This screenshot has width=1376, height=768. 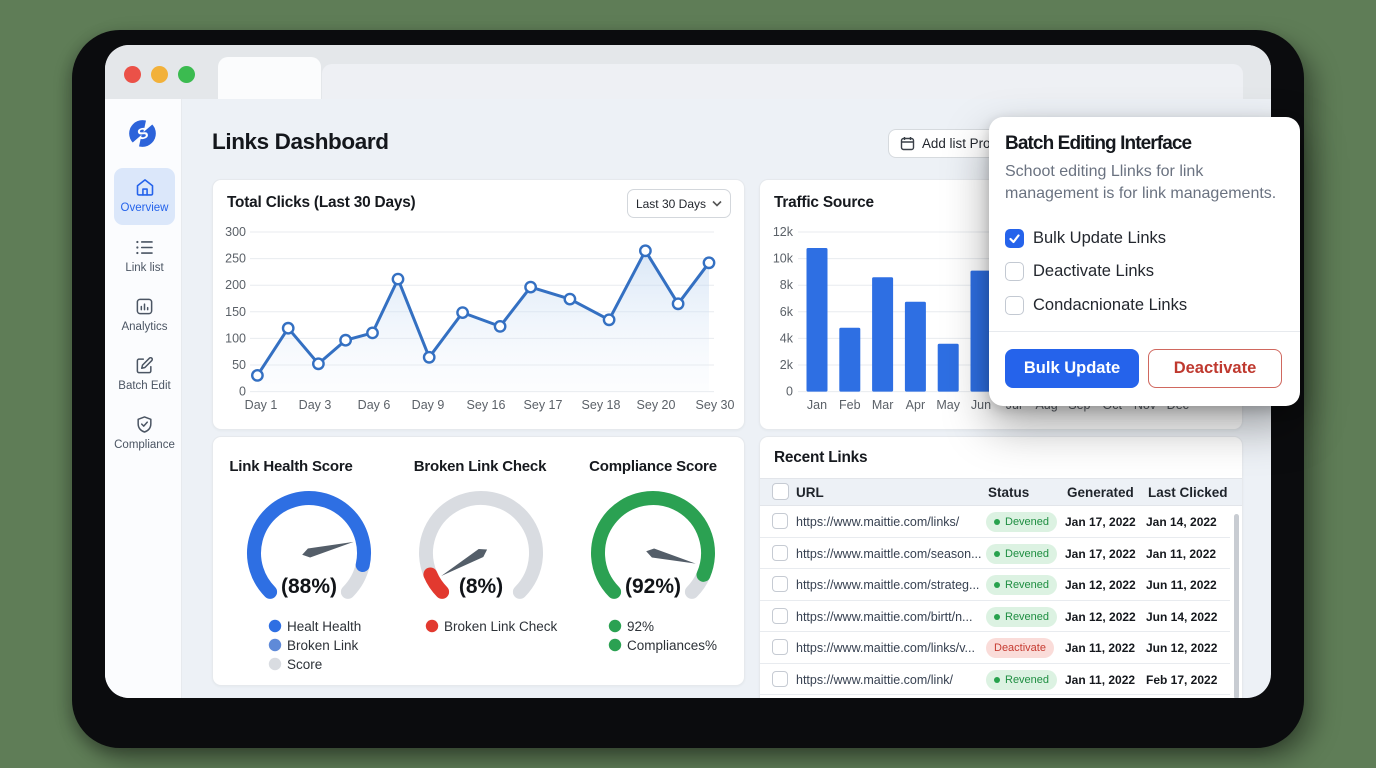 What do you see at coordinates (640, 626) in the screenshot?
I see `svg-text: 92%` at bounding box center [640, 626].